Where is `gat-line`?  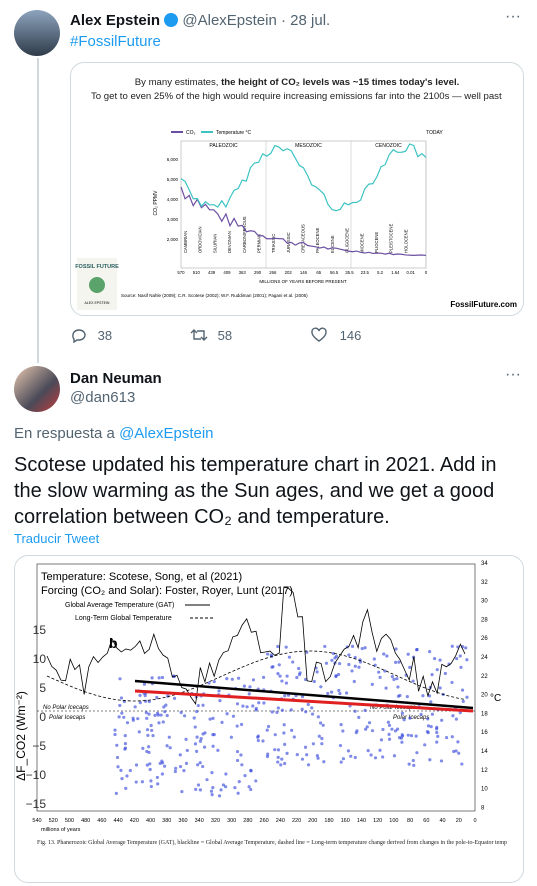
gat-line is located at coordinates (256, 645).